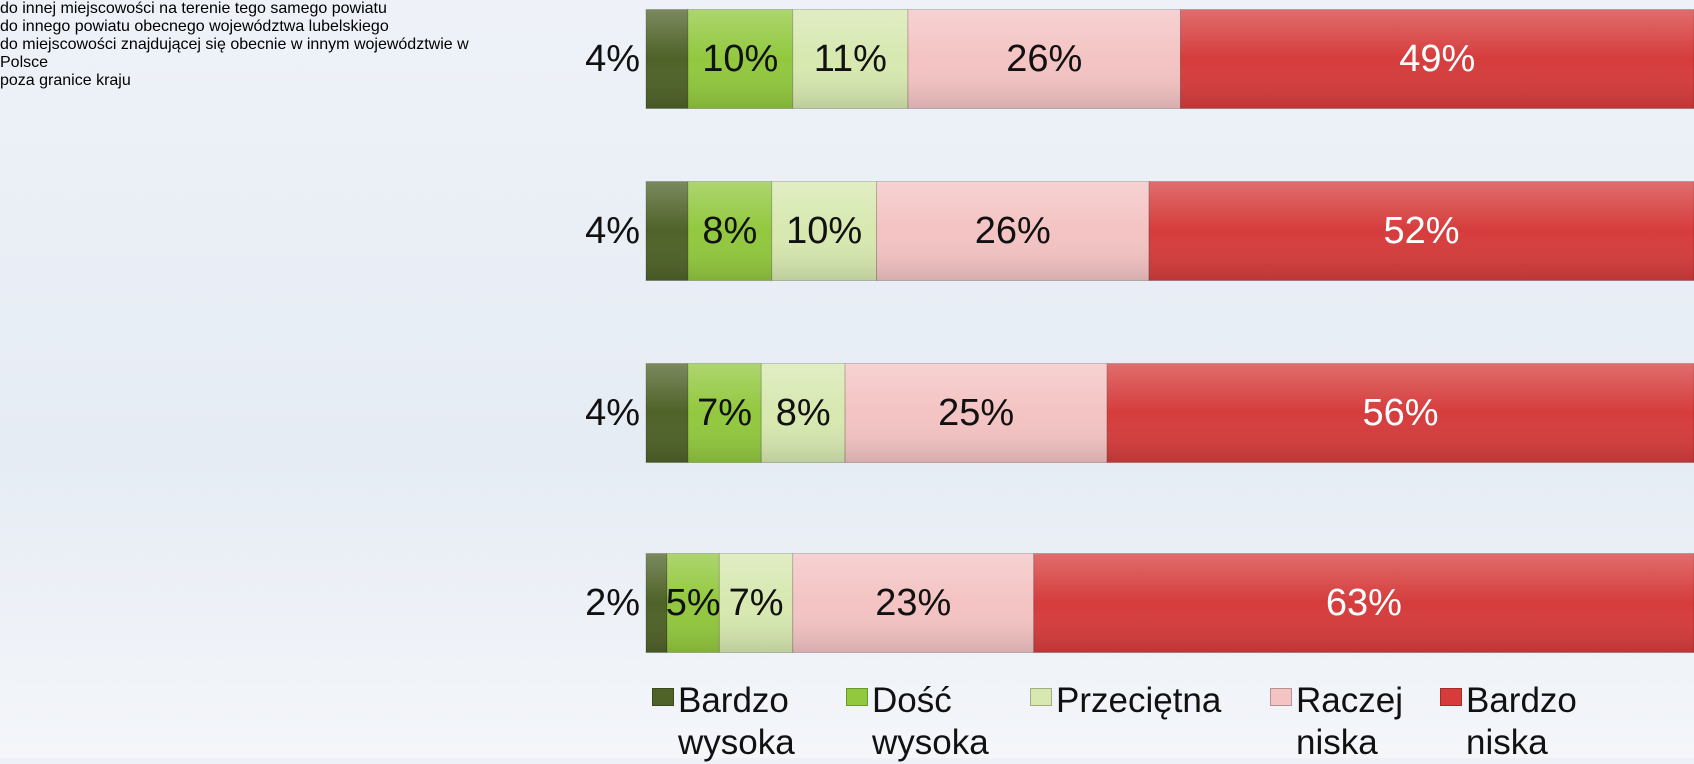 This screenshot has width=1694, height=764. I want to click on legend-label: Raczej niska, so click(1349, 721).